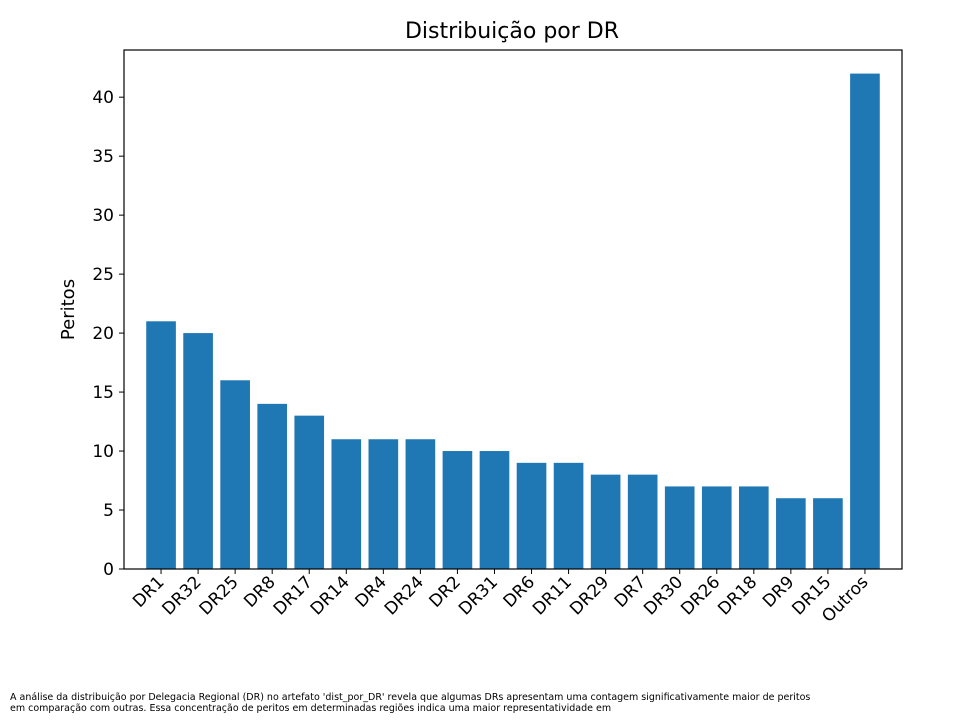 This screenshot has height=720, width=960. I want to click on bar-dr31, so click(494, 510).